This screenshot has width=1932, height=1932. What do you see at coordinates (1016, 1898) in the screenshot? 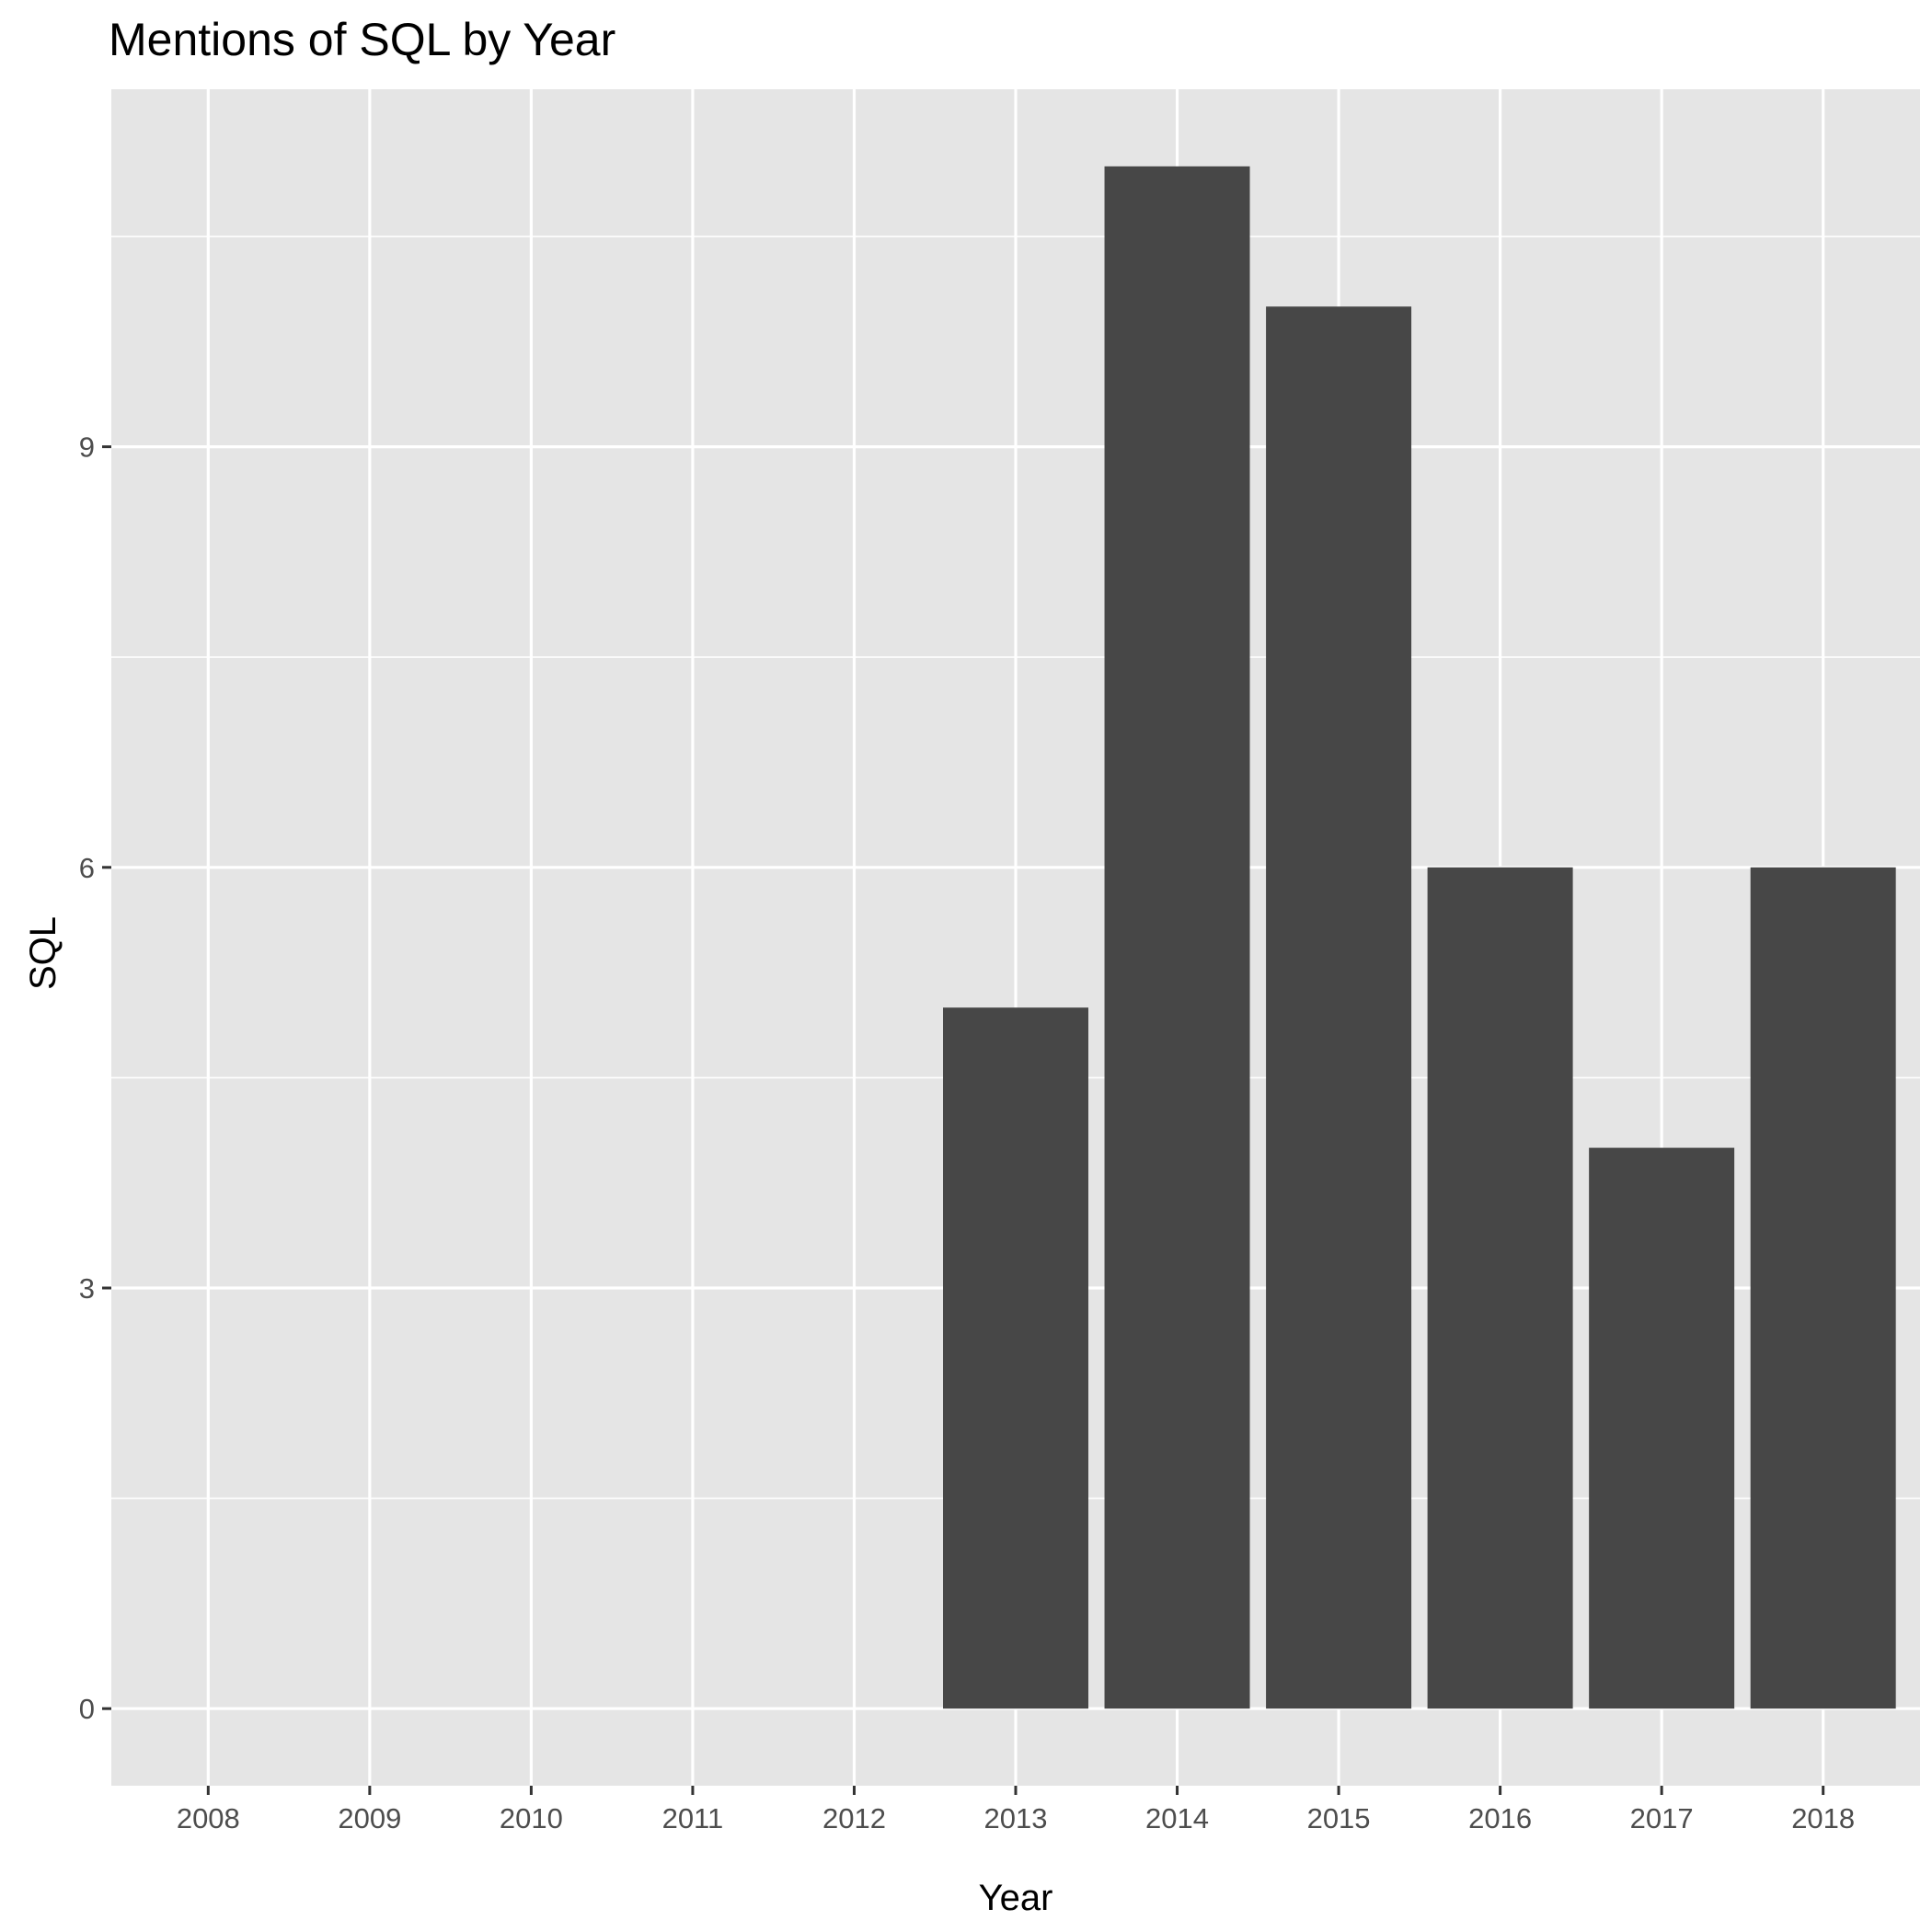
I see `x-axis-title: Year` at bounding box center [1016, 1898].